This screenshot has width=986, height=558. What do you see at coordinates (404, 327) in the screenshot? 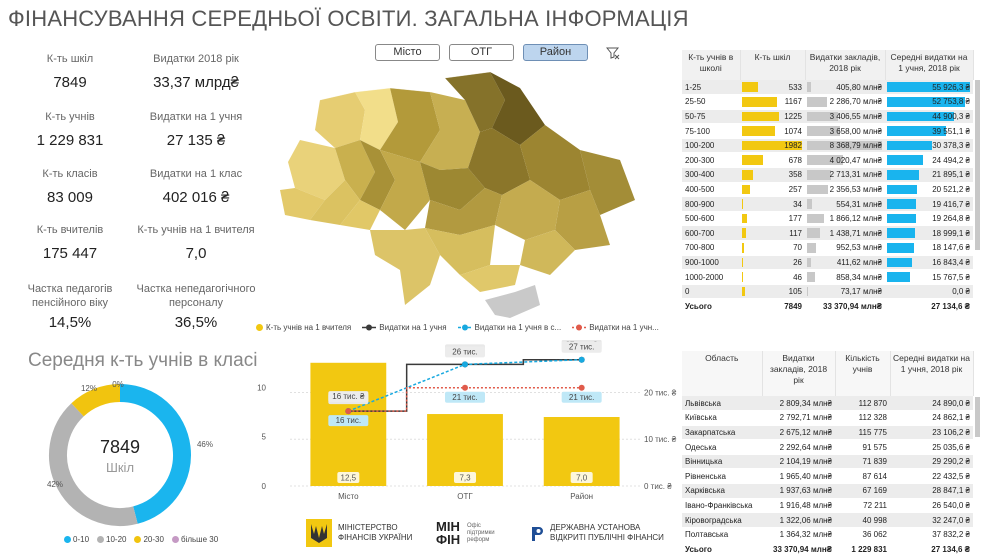
I see `legend-item: Видатки на 1 учня` at bounding box center [404, 327].